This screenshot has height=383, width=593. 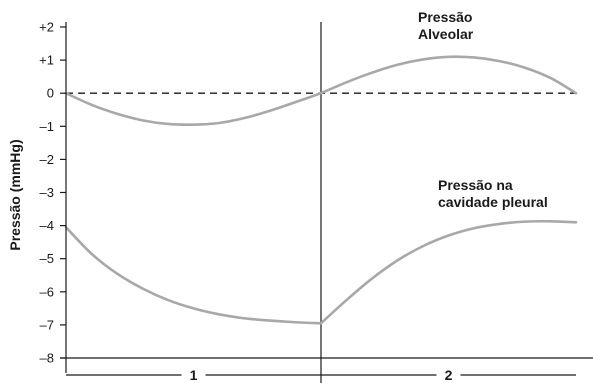 I want to click on series-alveolar-label-line-2: Alveolar, so click(x=446, y=34).